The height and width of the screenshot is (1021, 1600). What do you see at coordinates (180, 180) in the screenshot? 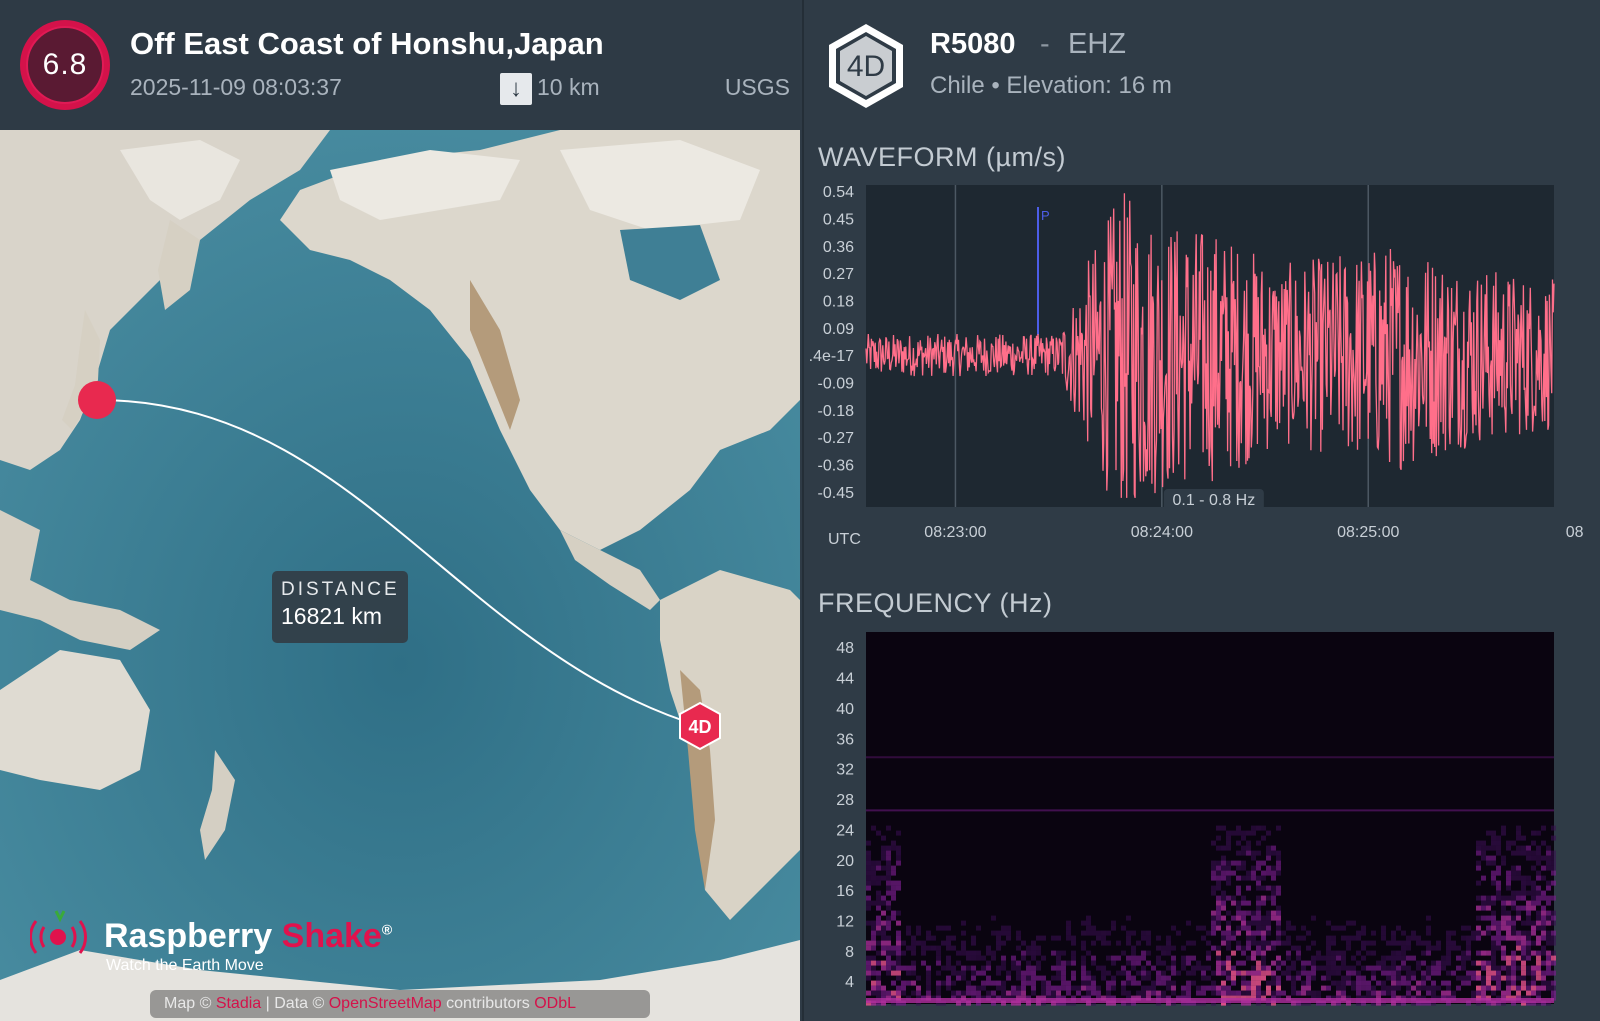
I see `siberia-snow` at bounding box center [180, 180].